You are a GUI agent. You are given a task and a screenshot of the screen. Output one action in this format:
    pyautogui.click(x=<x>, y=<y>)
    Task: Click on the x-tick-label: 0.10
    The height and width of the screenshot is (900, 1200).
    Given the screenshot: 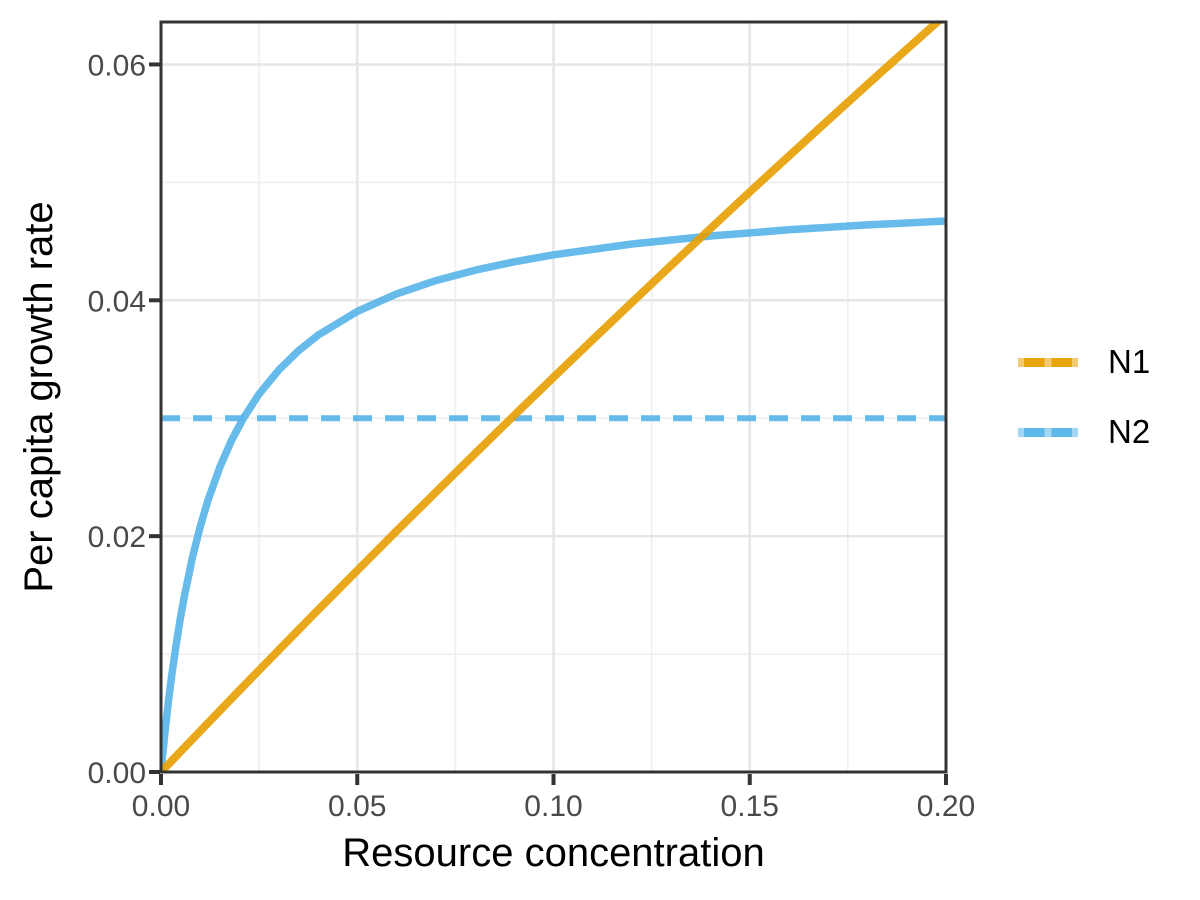 What is the action you would take?
    pyautogui.click(x=553, y=806)
    